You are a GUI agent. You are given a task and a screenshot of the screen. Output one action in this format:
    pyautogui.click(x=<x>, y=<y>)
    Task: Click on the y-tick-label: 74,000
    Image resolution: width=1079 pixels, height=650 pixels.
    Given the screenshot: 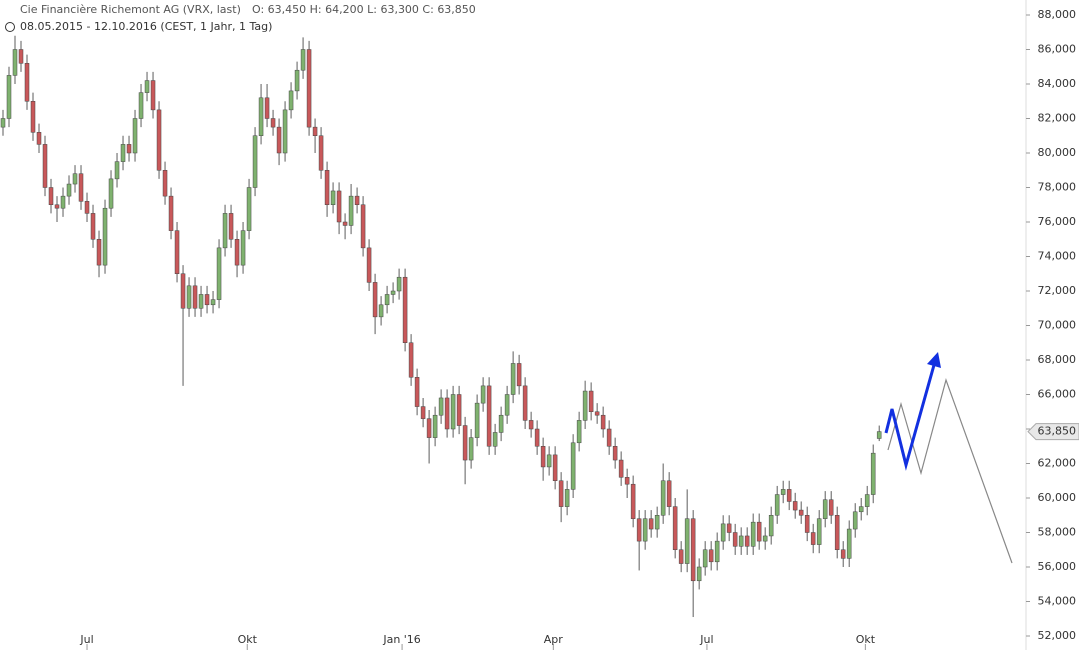 What is the action you would take?
    pyautogui.click(x=1057, y=256)
    